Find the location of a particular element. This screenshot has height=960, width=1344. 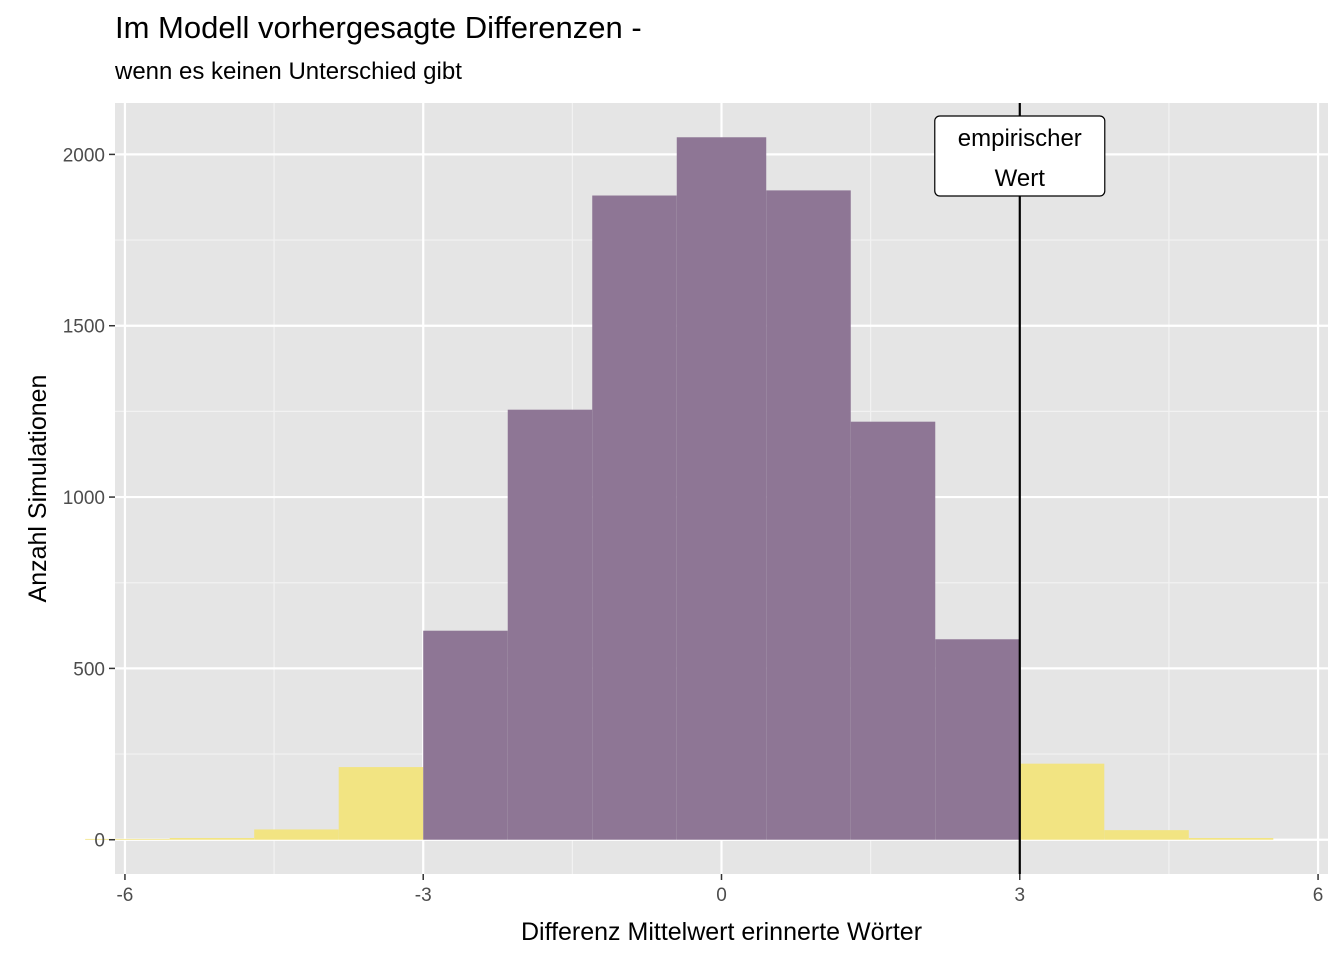

y-tick-label: 2000 is located at coordinates (84, 155).